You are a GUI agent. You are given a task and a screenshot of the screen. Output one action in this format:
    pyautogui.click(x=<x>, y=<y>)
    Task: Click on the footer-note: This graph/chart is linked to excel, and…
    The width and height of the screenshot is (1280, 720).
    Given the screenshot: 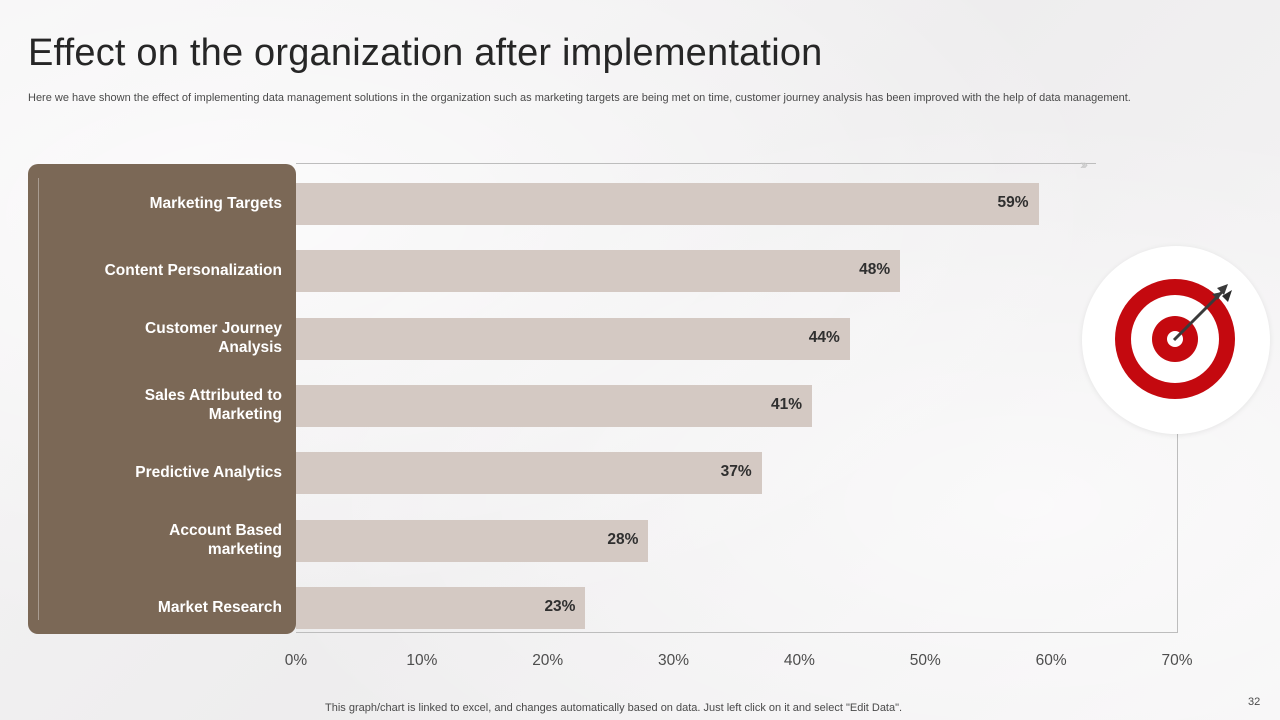 What is the action you would take?
    pyautogui.click(x=614, y=708)
    